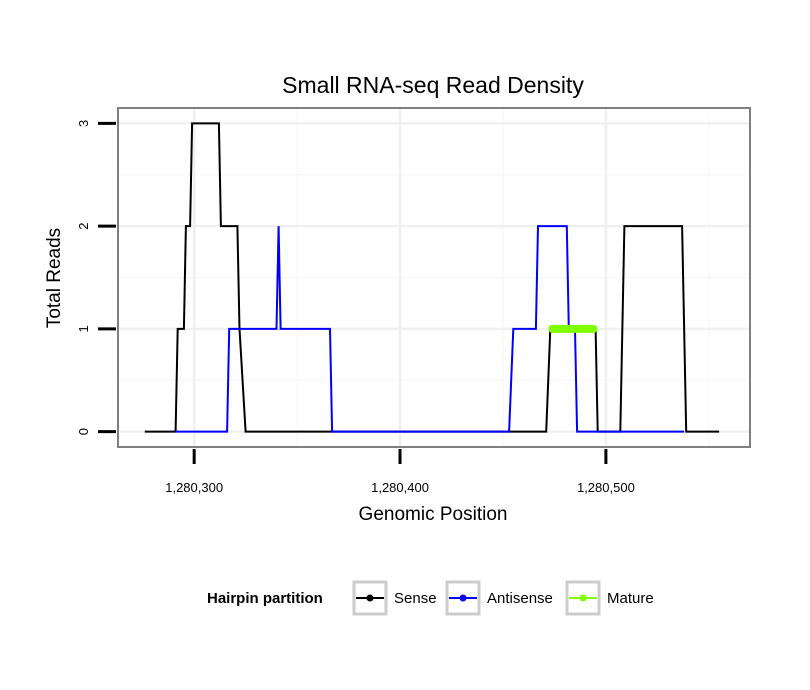  I want to click on y-tick-label: 1, so click(83, 328).